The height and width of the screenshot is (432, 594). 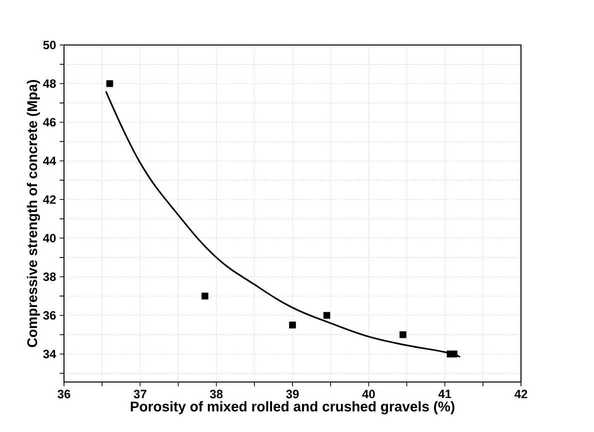 What do you see at coordinates (33, 214) in the screenshot?
I see `y-axis-title: Compressive strength of concrete (Mpa)` at bounding box center [33, 214].